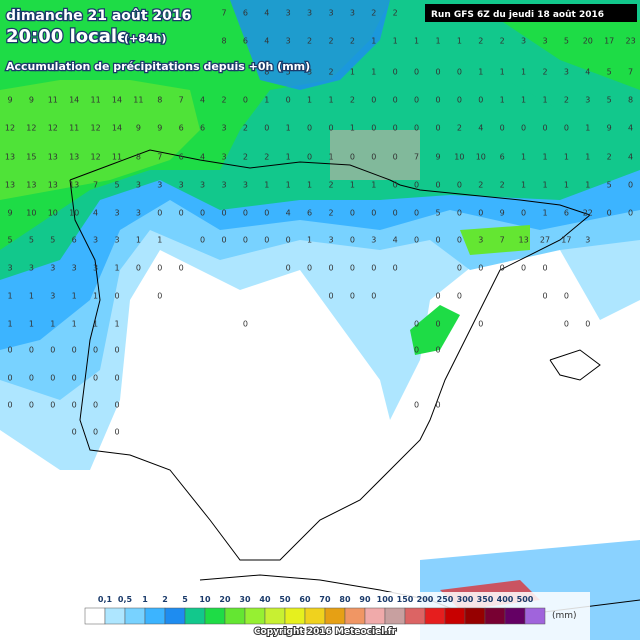 The image size is (640, 640). I want to click on run-box, so click(531, 13).